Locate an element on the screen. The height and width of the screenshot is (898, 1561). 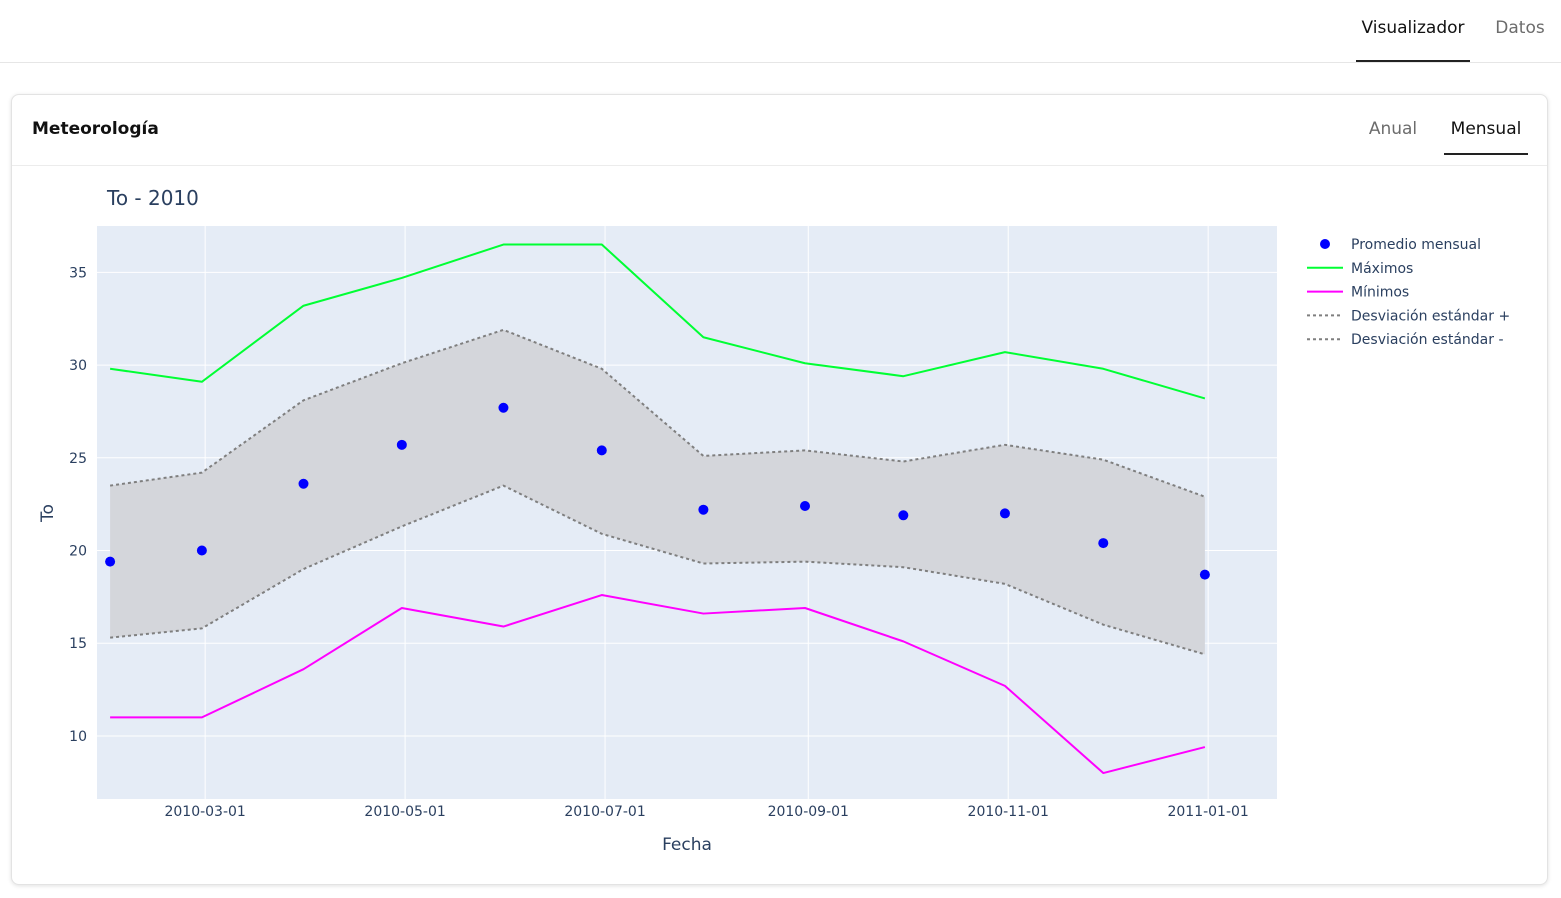
card-header: Meteorología Anual Mensual is located at coordinates (779, 130).